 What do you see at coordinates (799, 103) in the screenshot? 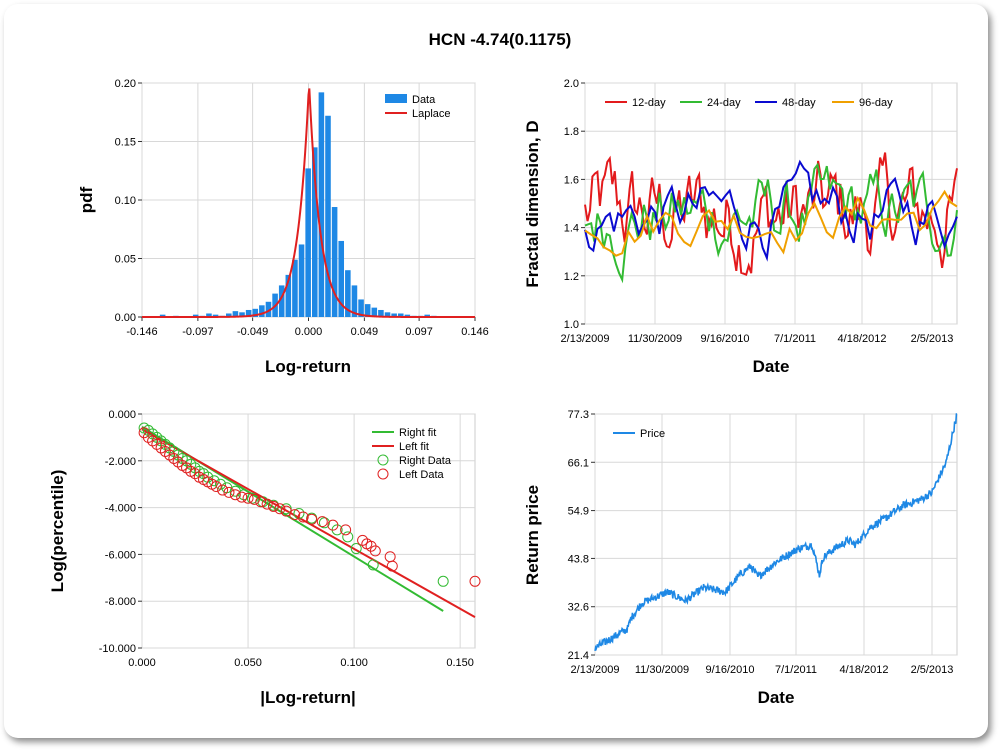
I see `fractal-legend-label: 48-day` at bounding box center [799, 103].